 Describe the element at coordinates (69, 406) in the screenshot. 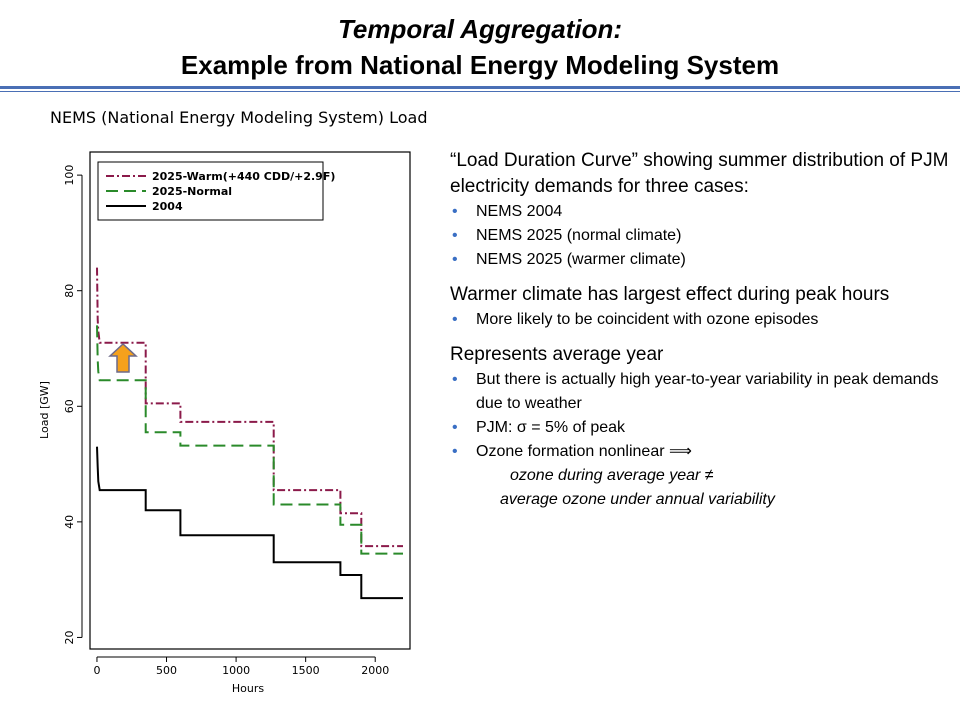

I see `y-tick-label: 60` at that location.